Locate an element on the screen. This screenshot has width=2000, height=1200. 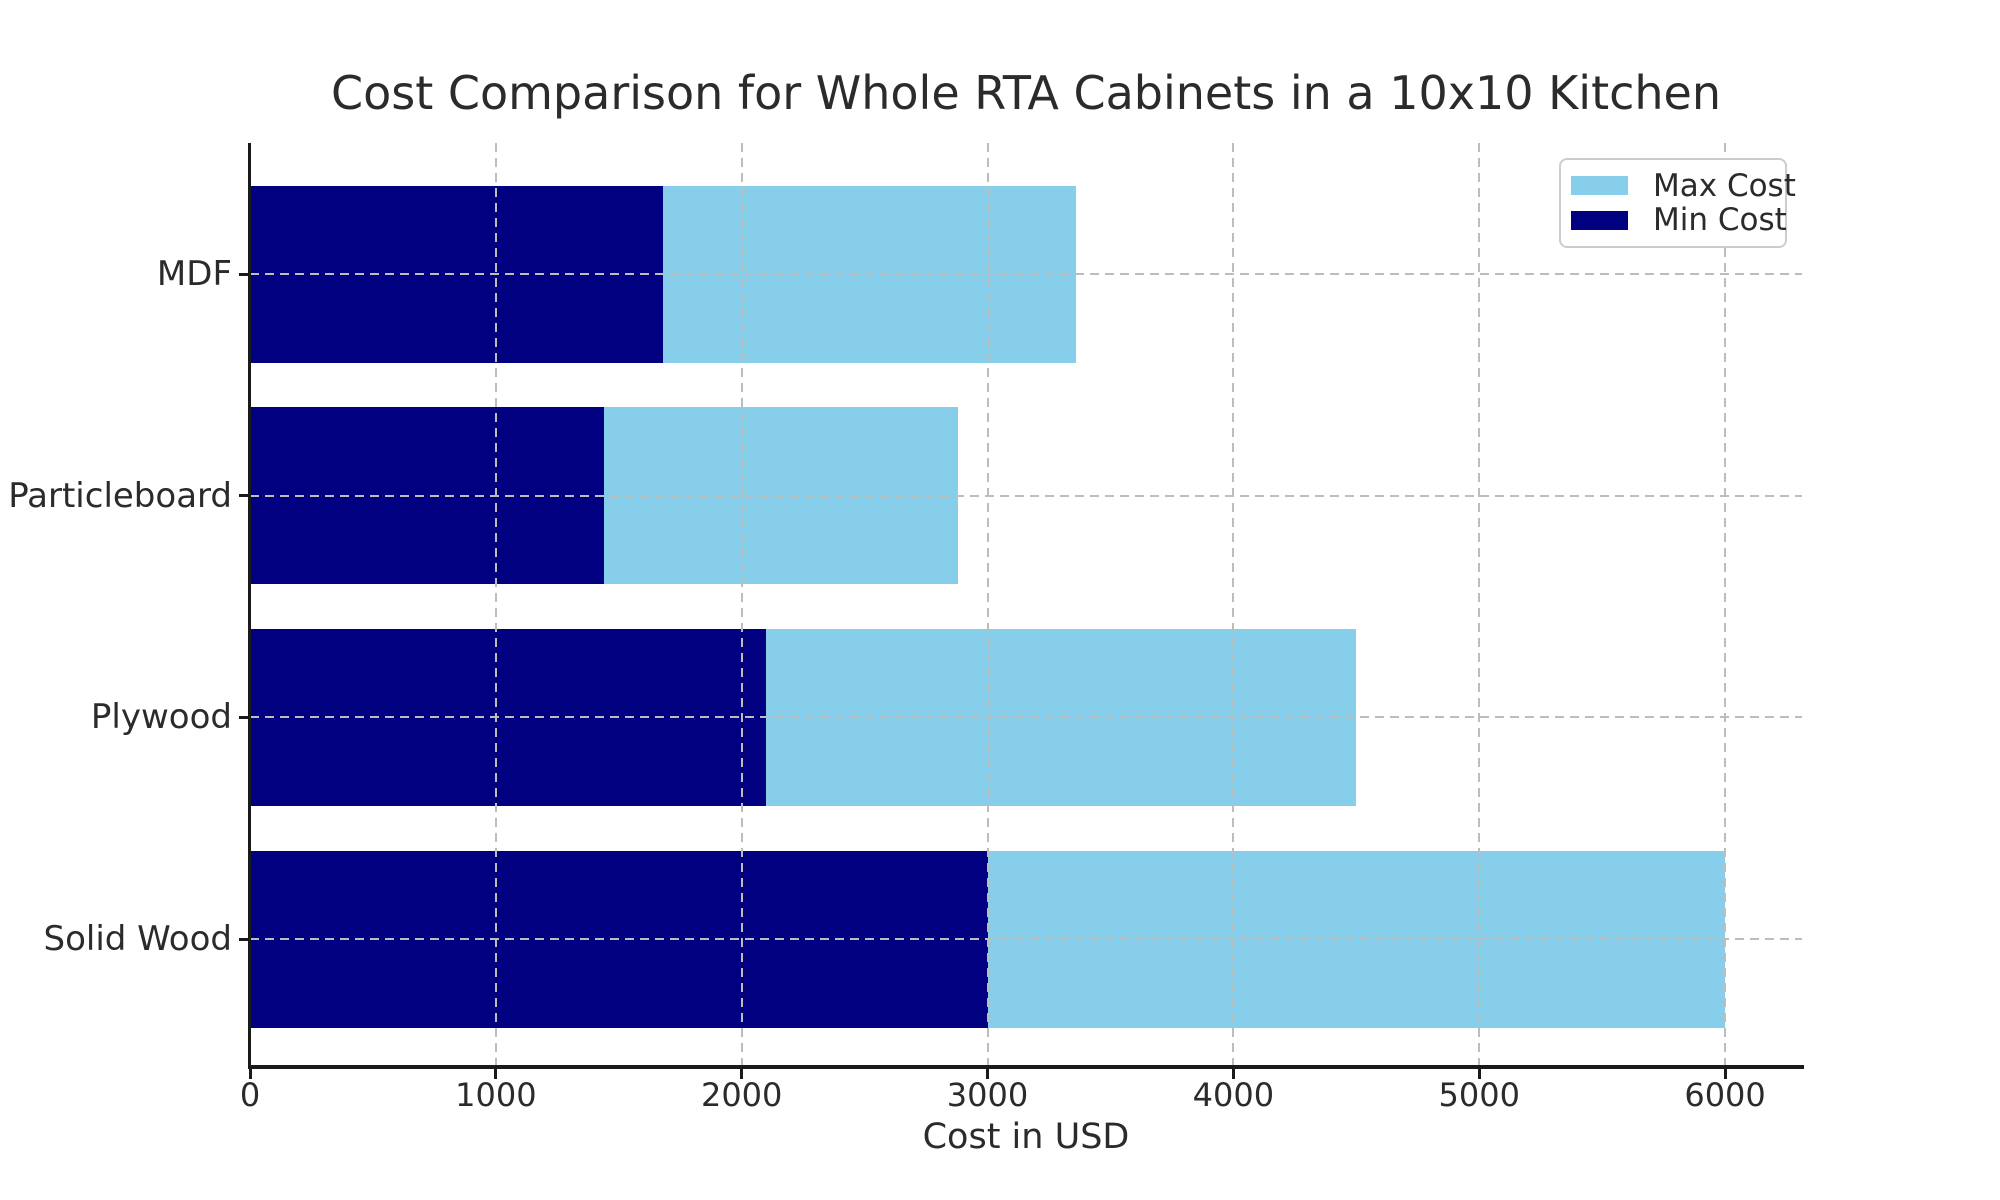
legend: Max Cost Min Cost is located at coordinates (1677, 203).